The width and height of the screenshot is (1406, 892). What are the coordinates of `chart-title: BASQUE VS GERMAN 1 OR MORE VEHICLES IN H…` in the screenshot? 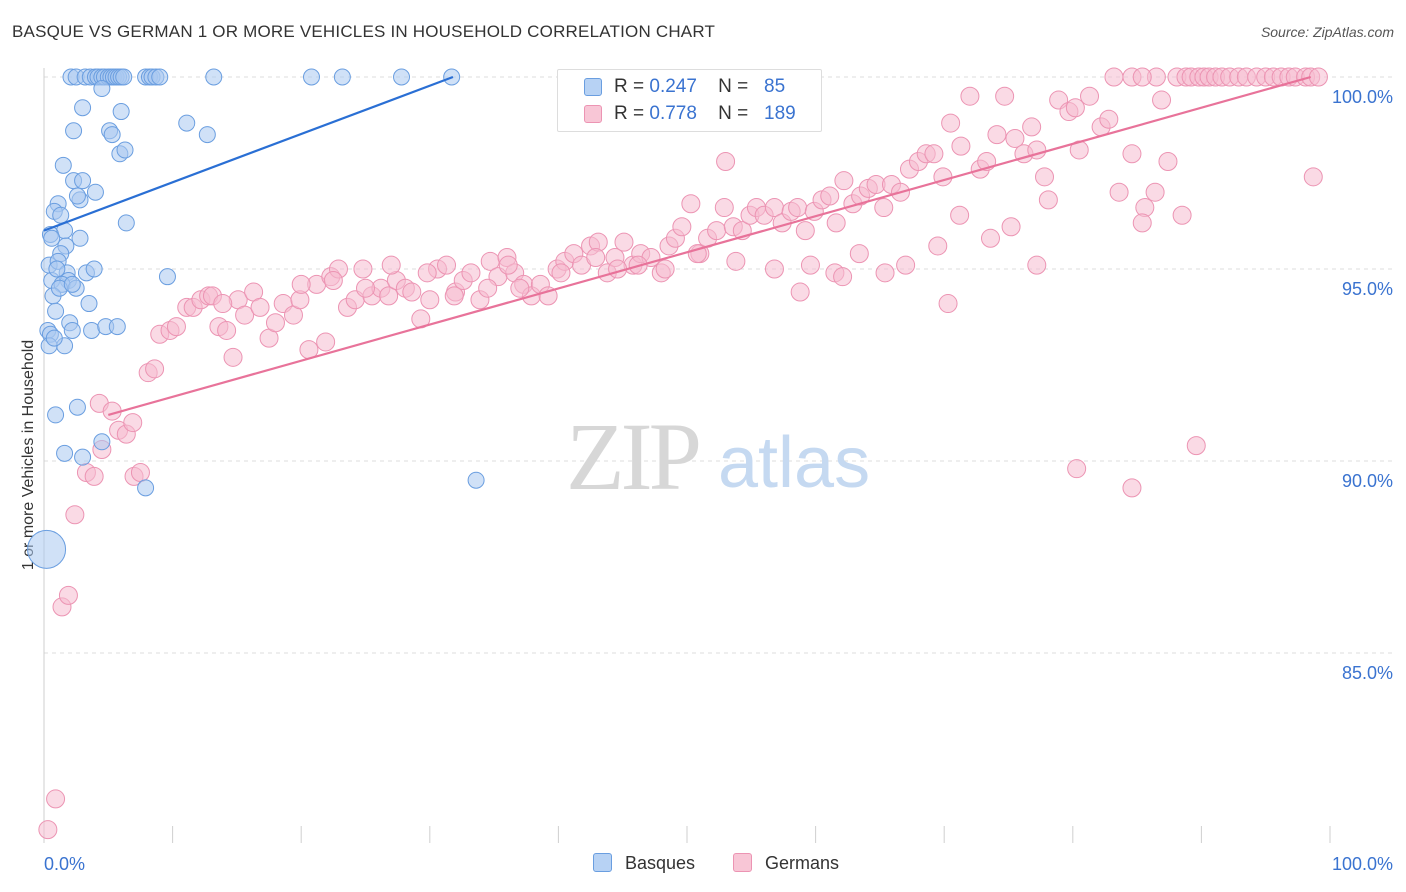 It's located at (364, 31).